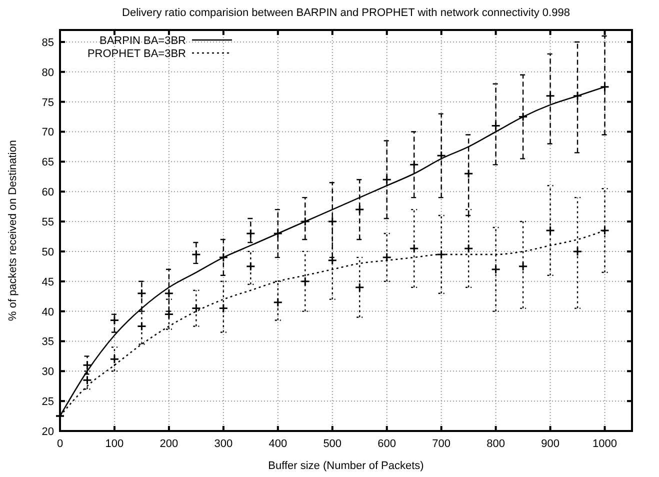 The height and width of the screenshot is (477, 659). Describe the element at coordinates (346, 13) in the screenshot. I see `chart-title: Delivery ratio comparision between BARPIN and PROPHET with network connectivity 0.998` at that location.